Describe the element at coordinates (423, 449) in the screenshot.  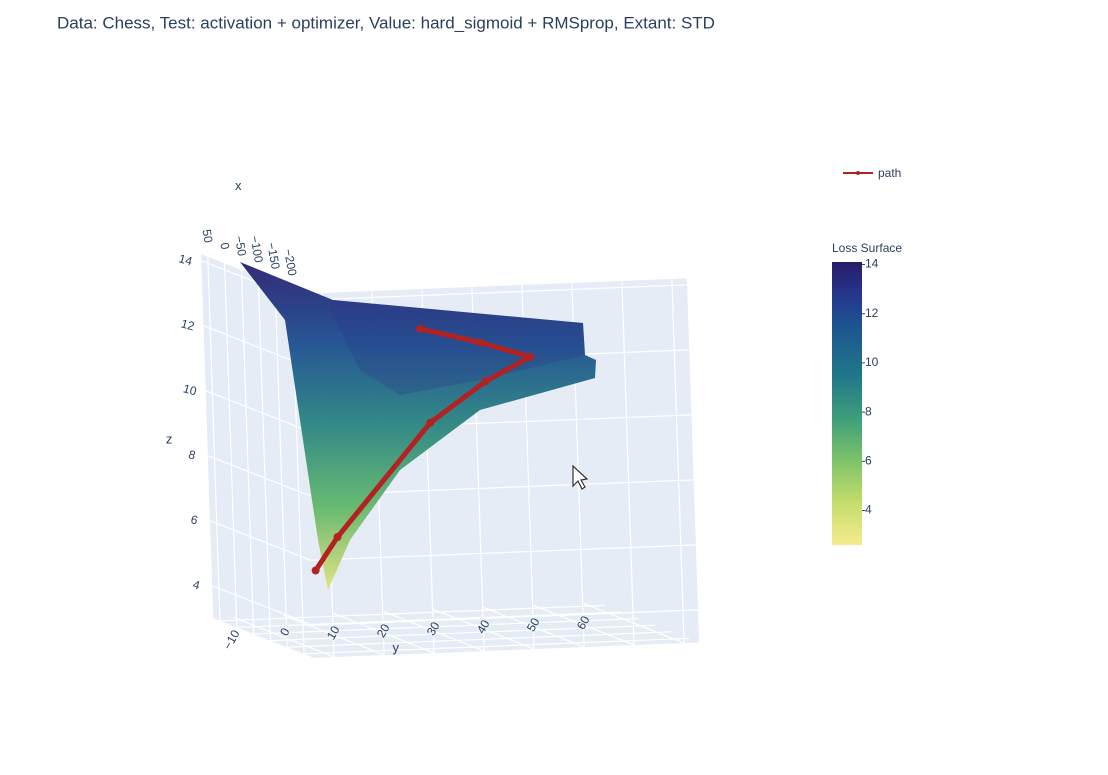
I see `path-trace` at that location.